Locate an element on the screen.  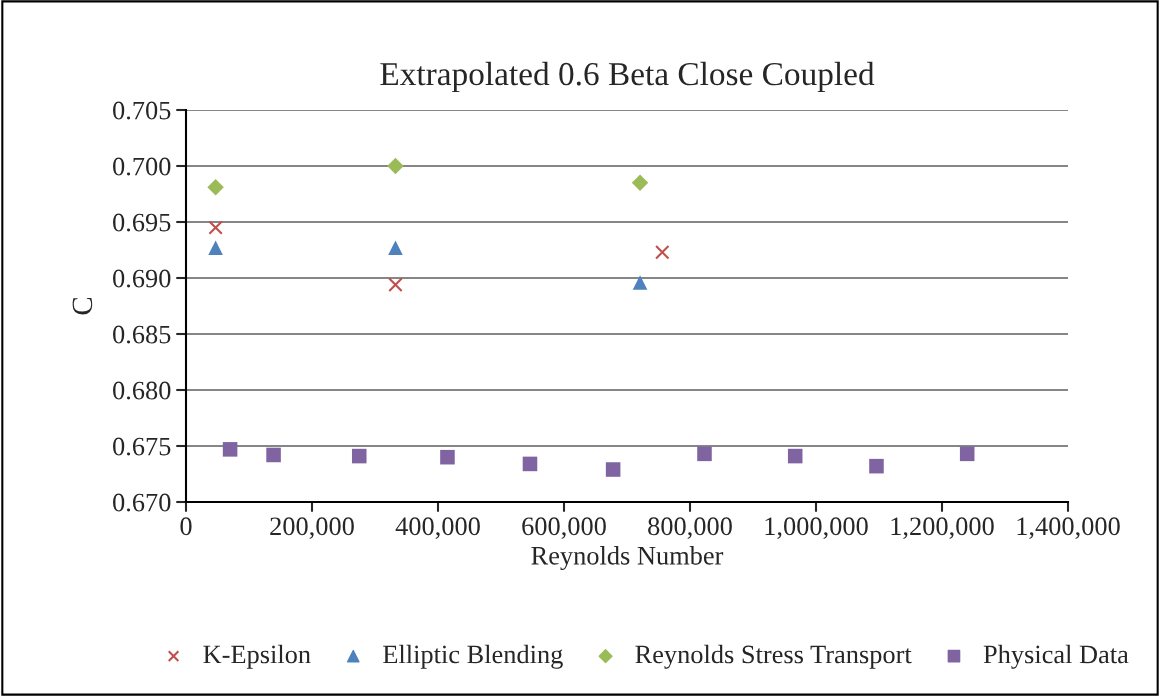
y-tick-label: 0.685 is located at coordinates (142, 334).